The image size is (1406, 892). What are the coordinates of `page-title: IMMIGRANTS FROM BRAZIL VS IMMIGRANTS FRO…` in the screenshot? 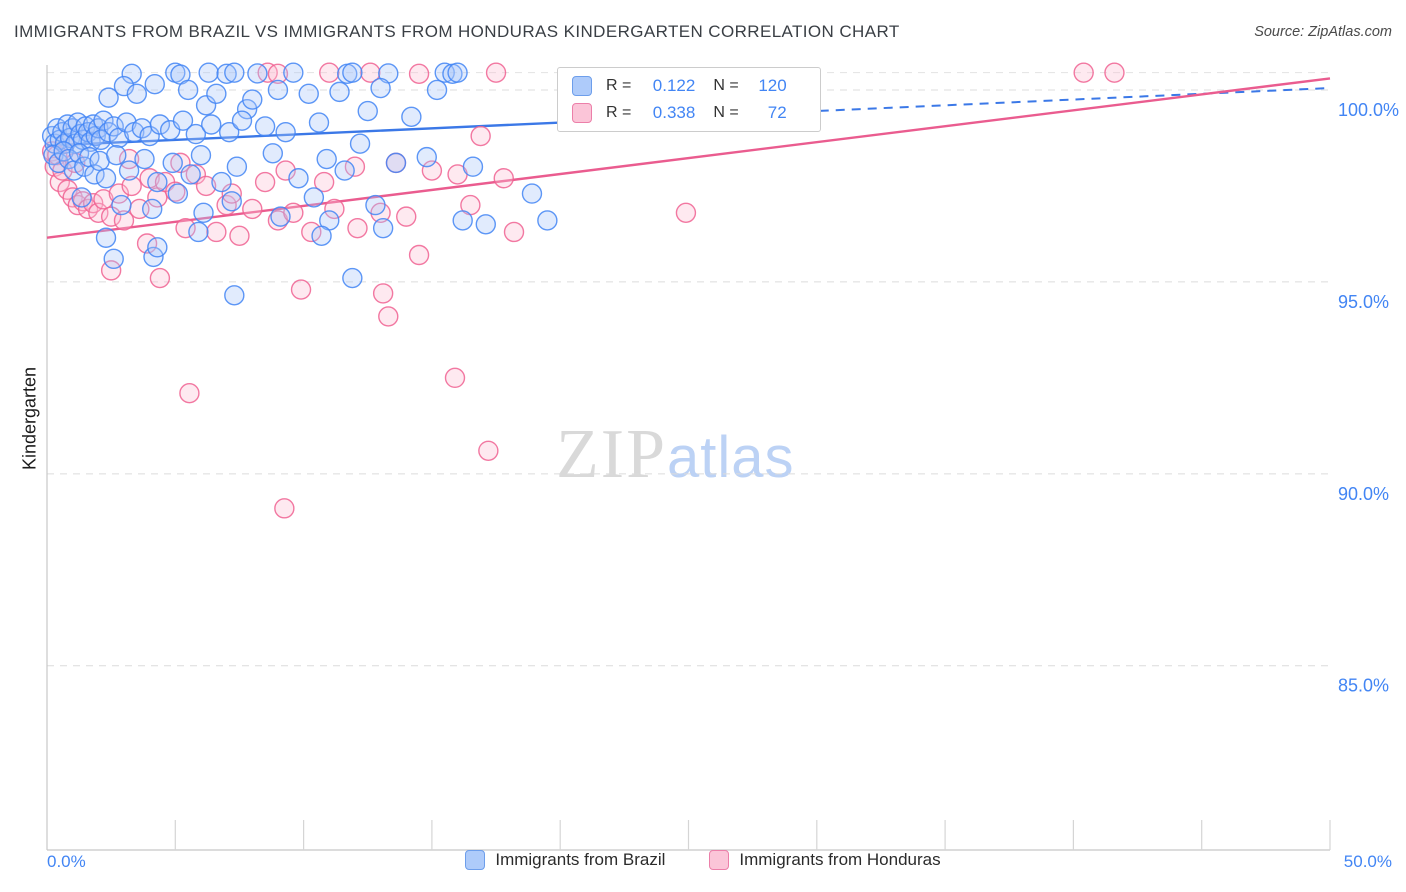 It's located at (457, 31).